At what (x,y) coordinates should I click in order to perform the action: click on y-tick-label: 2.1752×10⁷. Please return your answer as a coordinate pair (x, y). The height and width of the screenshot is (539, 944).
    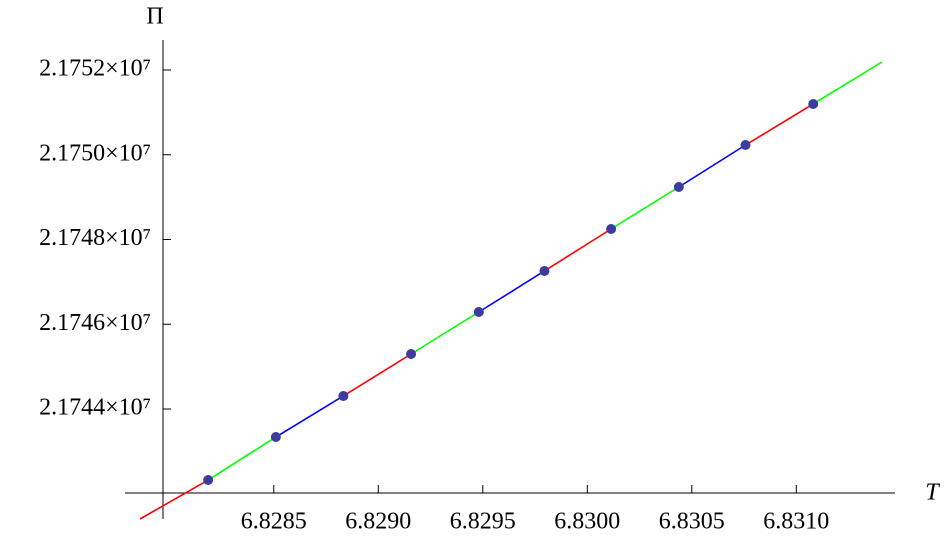
    Looking at the image, I should click on (95, 69).